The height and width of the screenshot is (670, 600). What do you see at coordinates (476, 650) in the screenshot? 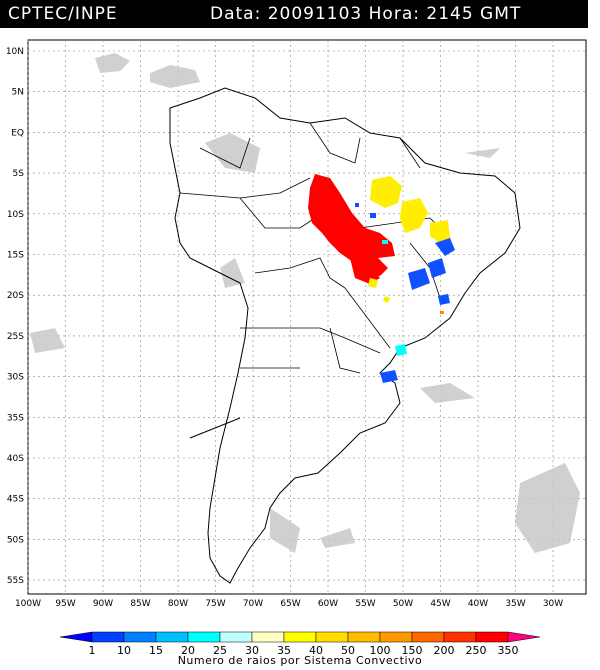
I see `legend-label: 250` at bounding box center [476, 650].